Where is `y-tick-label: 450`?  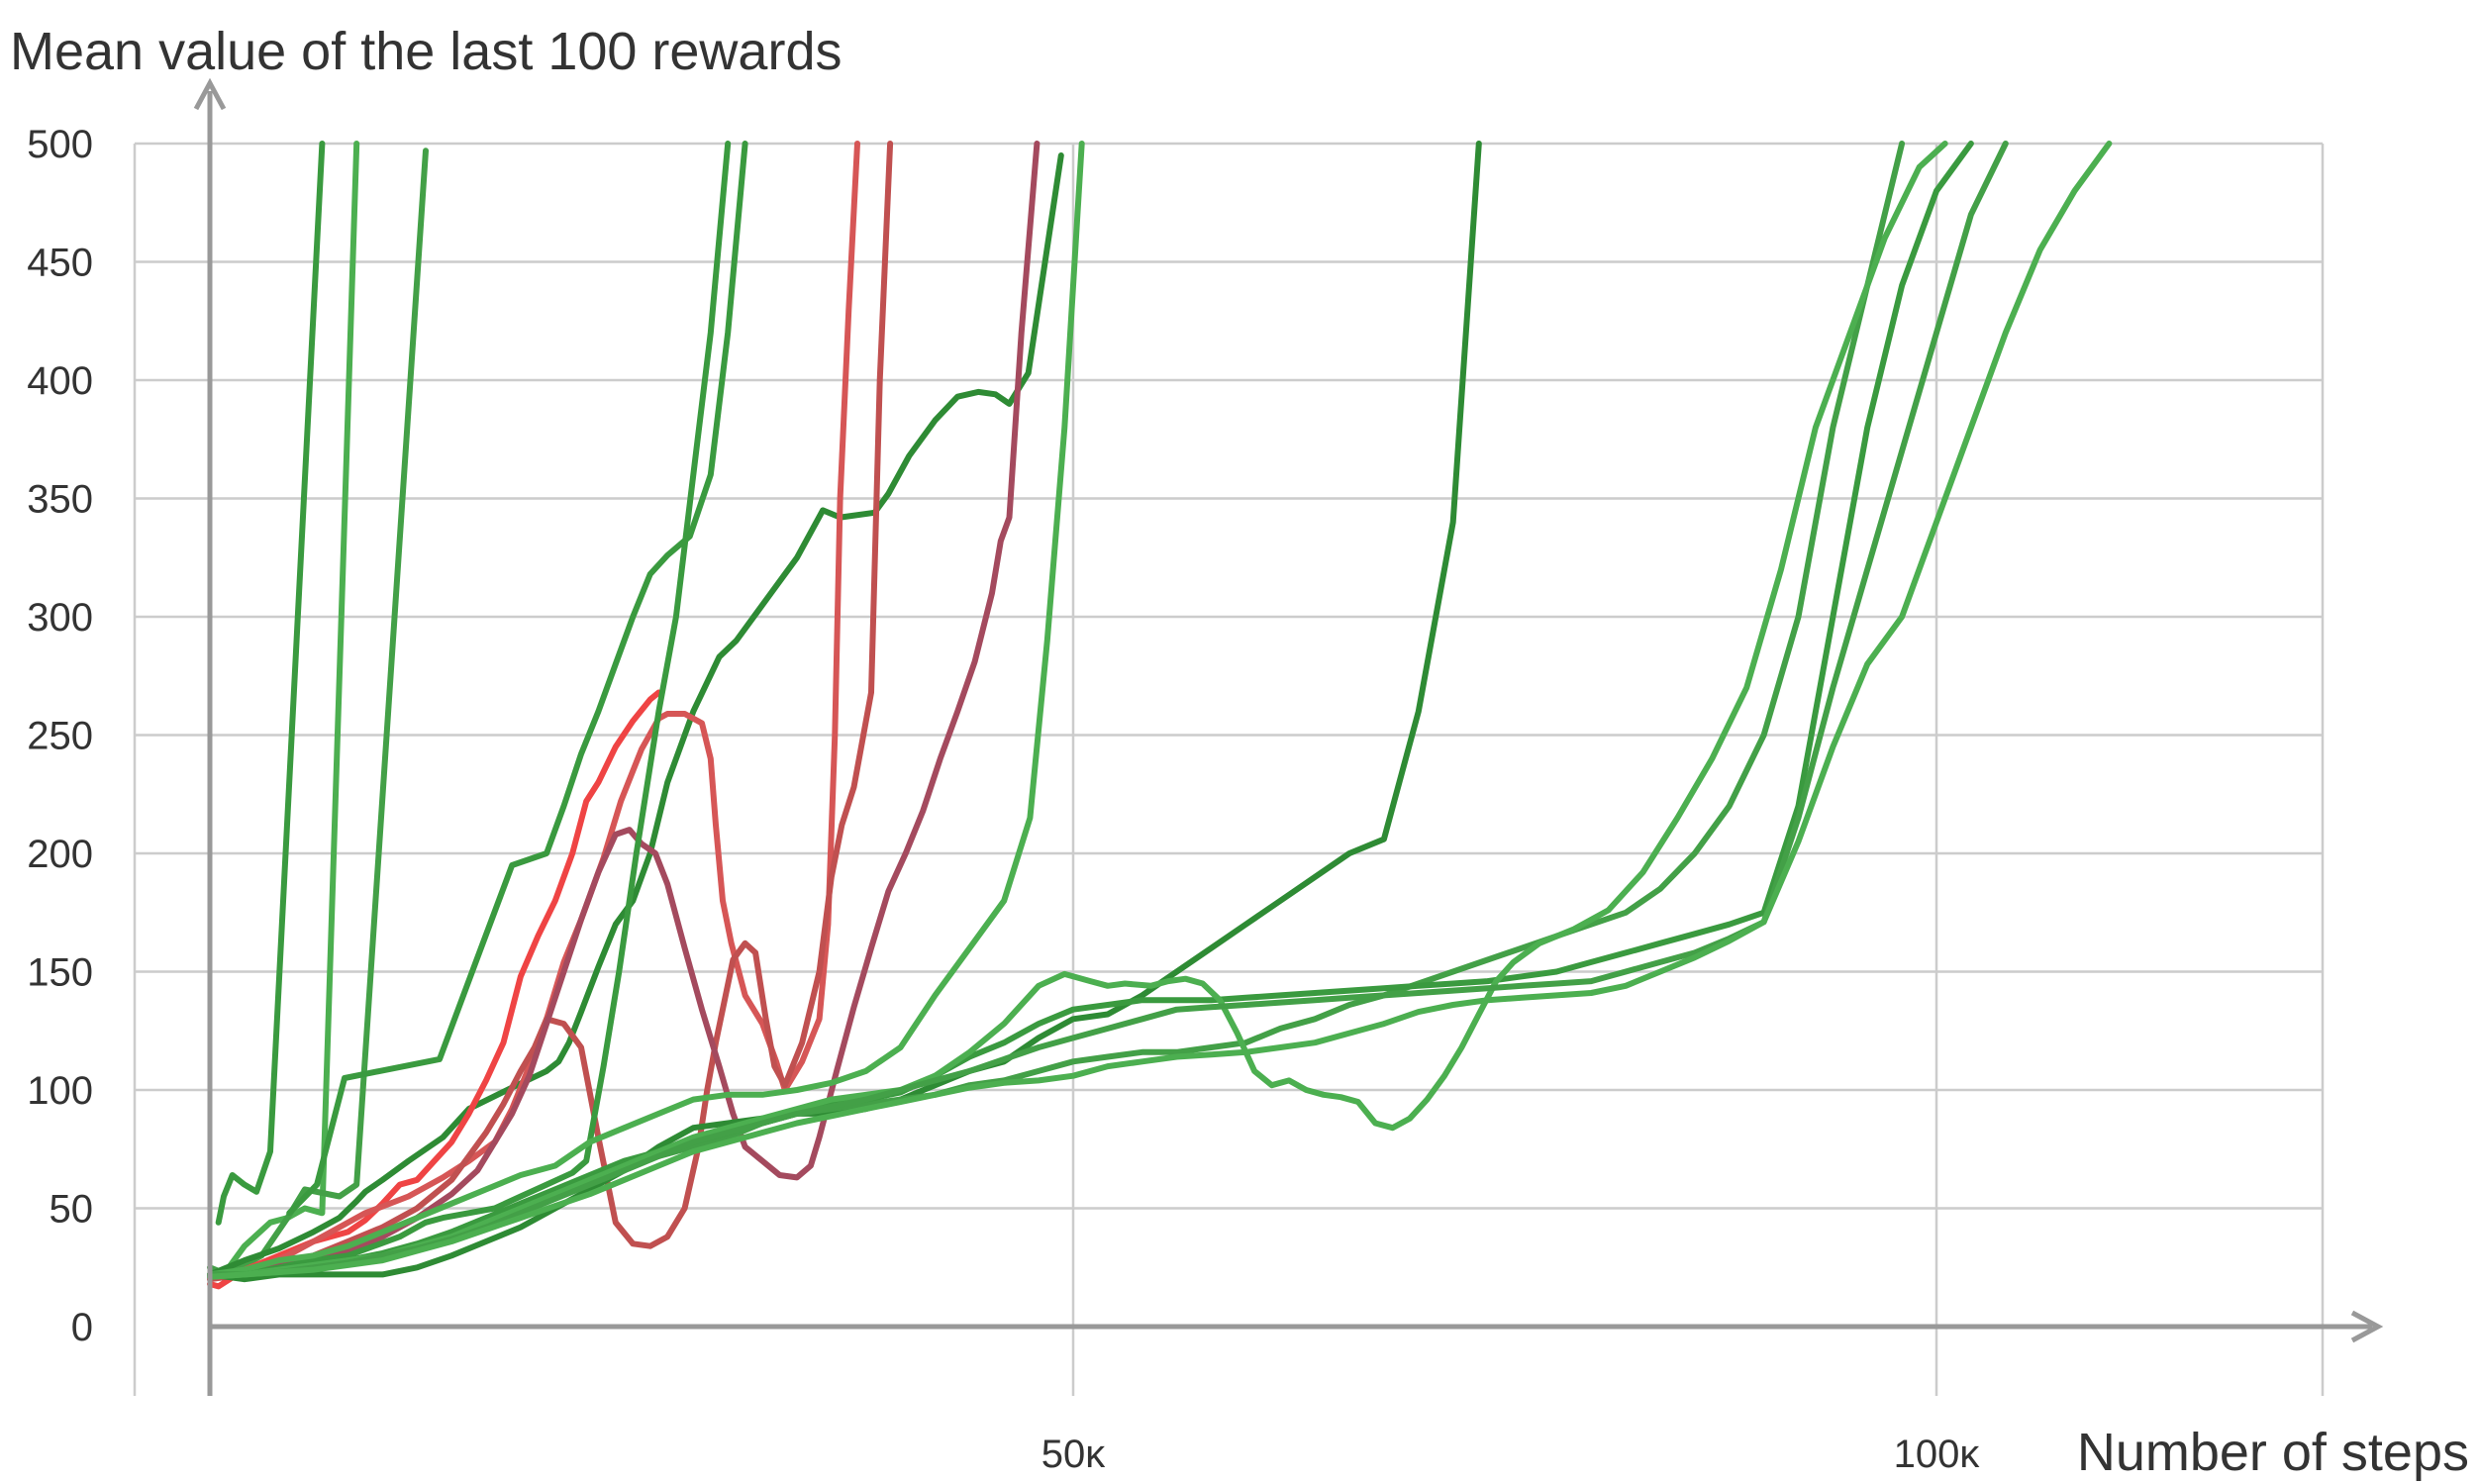
y-tick-label: 450 is located at coordinates (60, 263).